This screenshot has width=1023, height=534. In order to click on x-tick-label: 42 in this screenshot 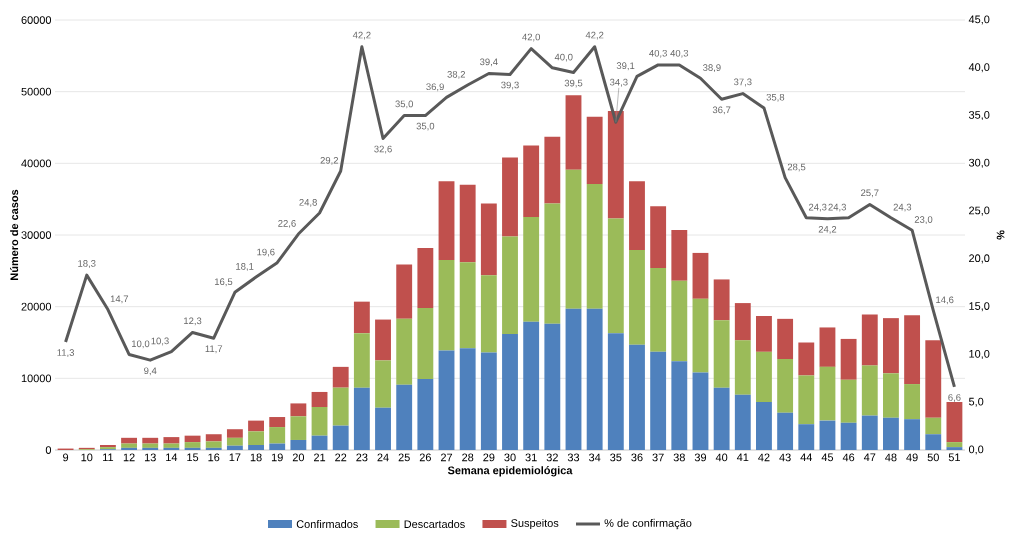, I will do `click(764, 457)`.